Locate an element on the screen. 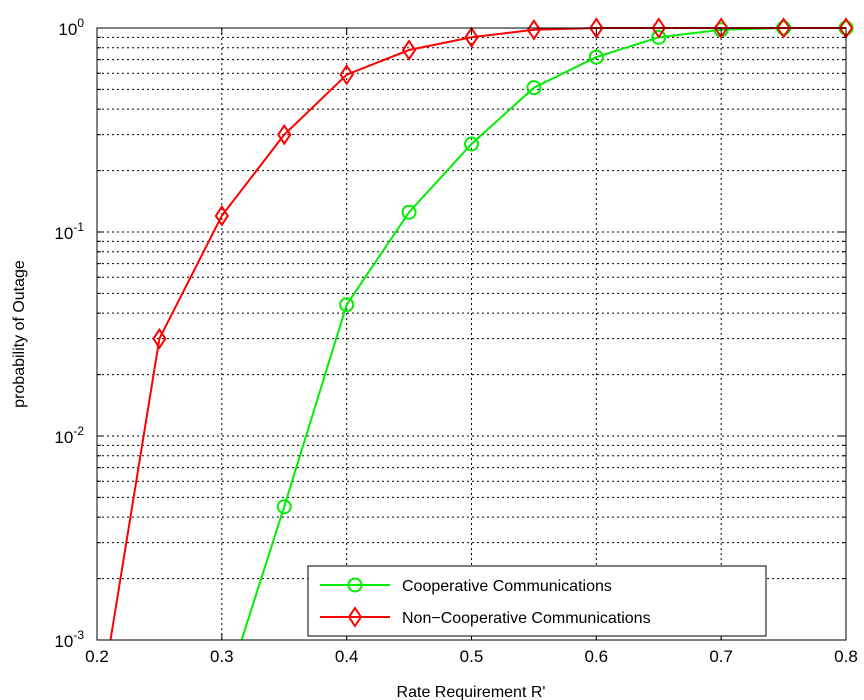 This screenshot has height=700, width=864. y-tick-label: 10⁻¹ is located at coordinates (69, 231).